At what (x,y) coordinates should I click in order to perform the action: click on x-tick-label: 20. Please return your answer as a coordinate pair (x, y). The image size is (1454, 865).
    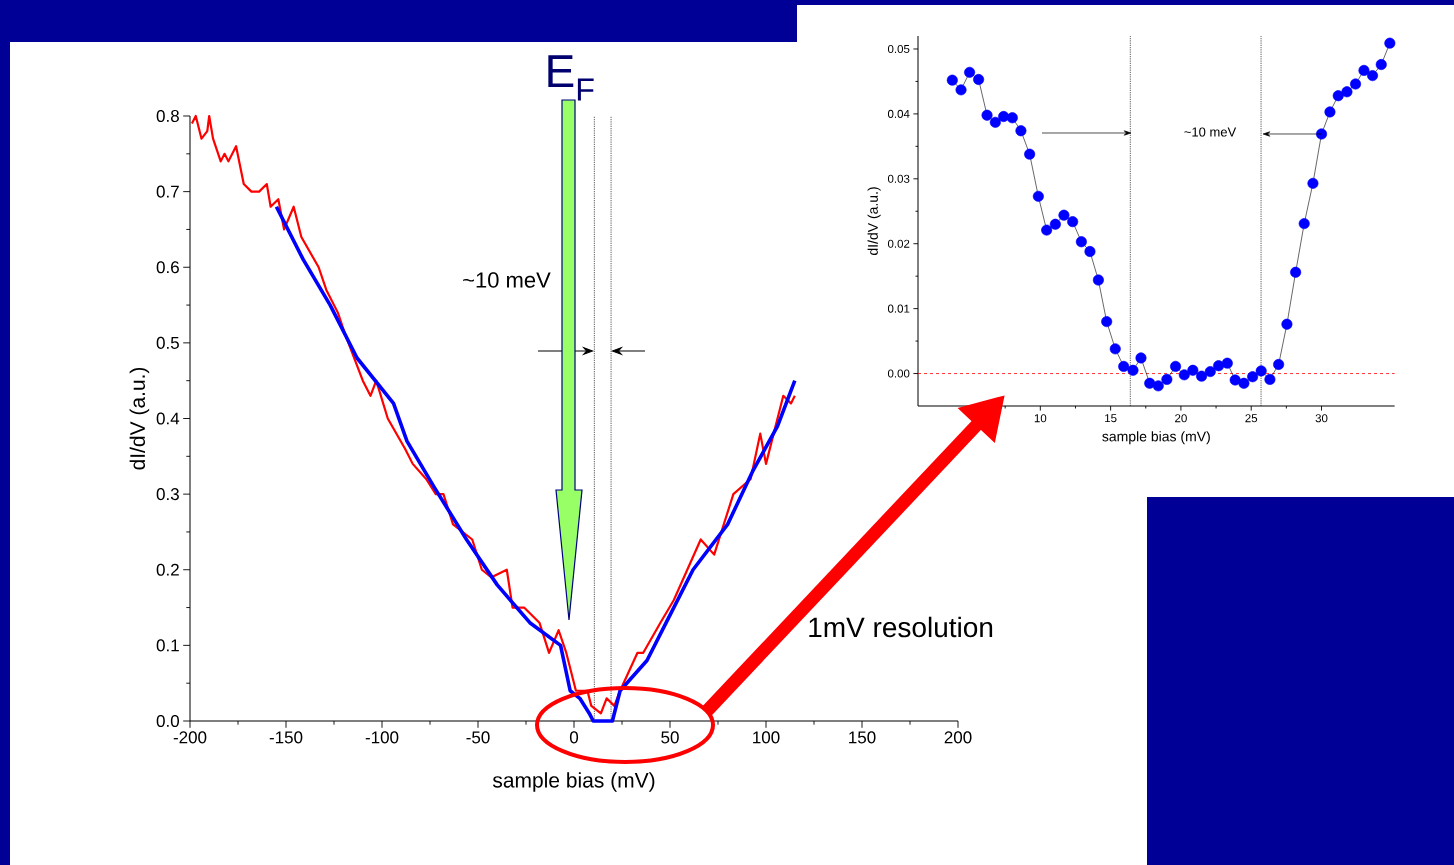
    Looking at the image, I should click on (1181, 418).